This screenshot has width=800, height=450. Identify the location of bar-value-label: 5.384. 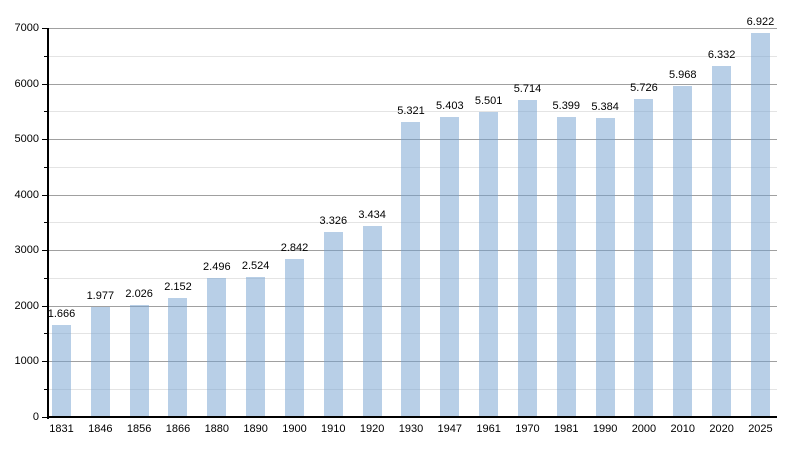
(605, 107).